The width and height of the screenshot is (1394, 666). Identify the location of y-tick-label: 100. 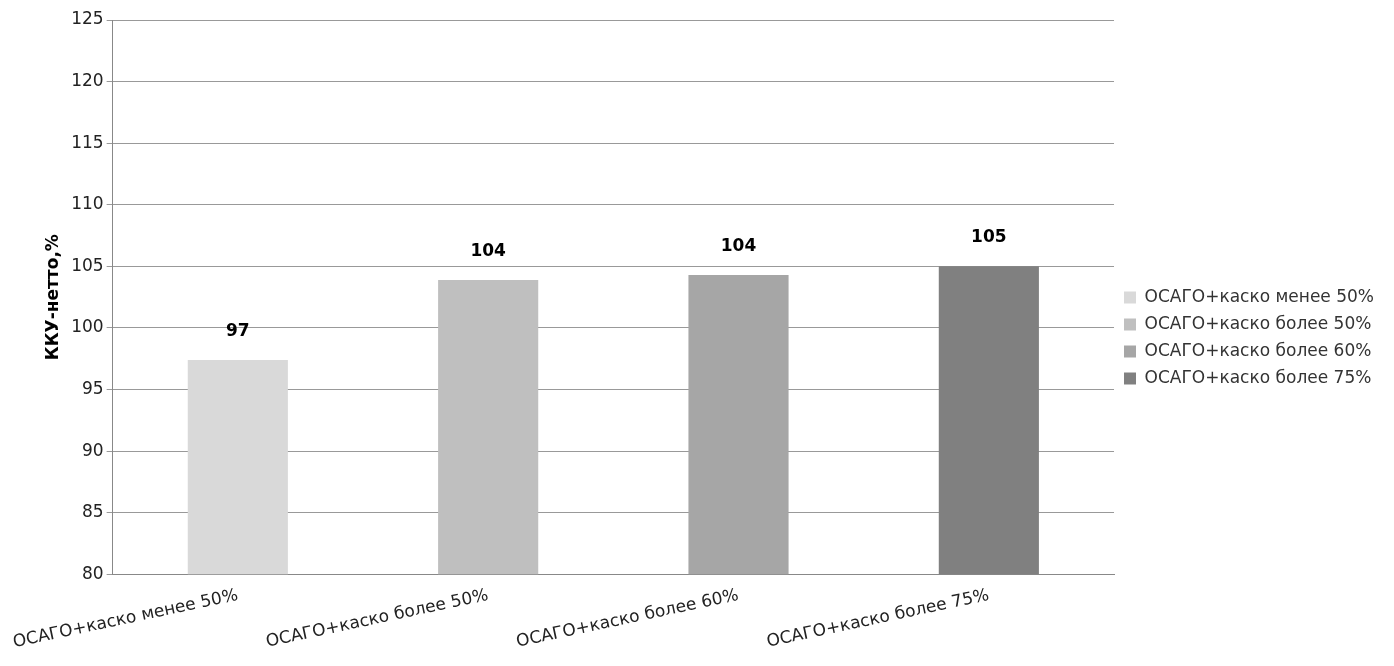
(87, 326).